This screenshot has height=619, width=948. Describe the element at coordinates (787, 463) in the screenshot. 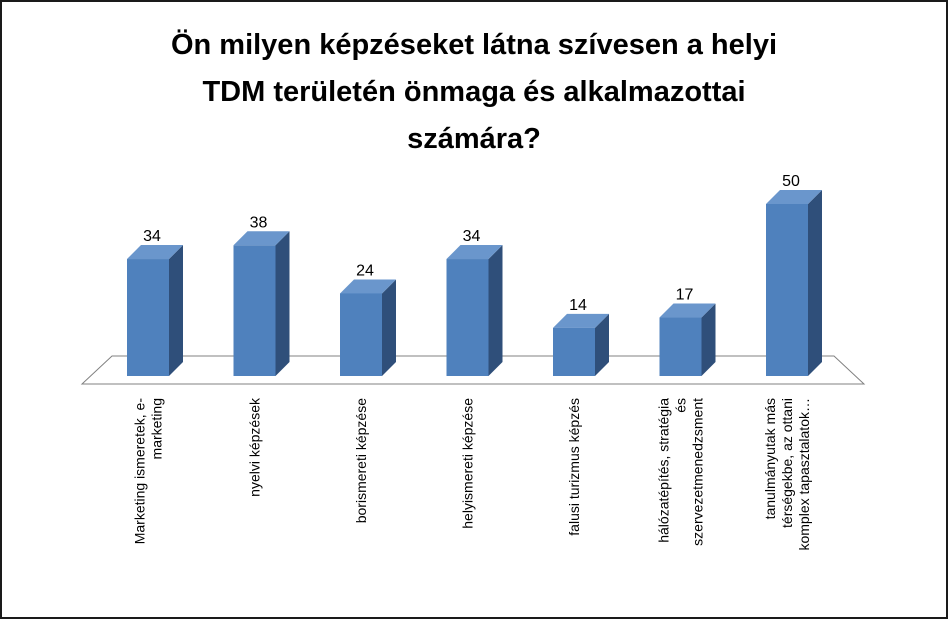

I see `category-label-line: térségekbe, az ottani` at that location.